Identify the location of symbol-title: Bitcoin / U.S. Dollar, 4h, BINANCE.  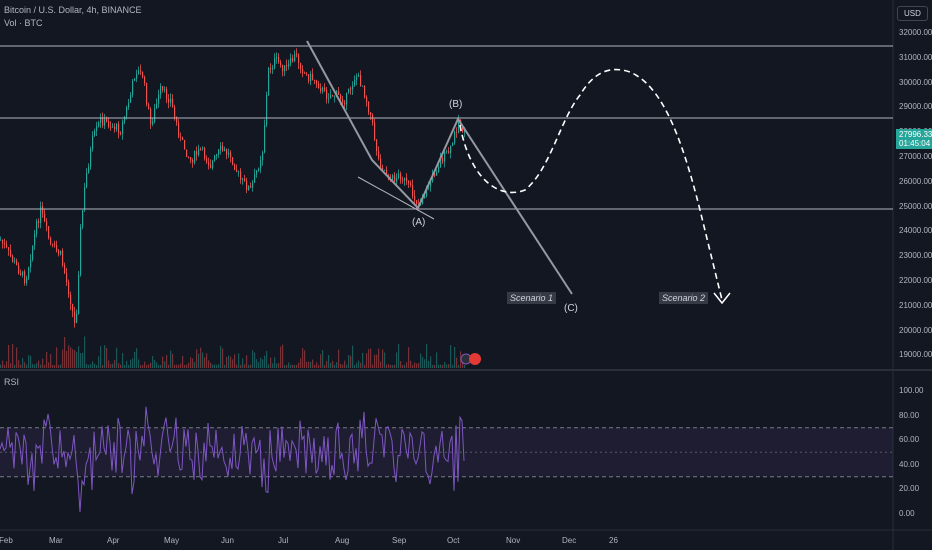
(73, 10).